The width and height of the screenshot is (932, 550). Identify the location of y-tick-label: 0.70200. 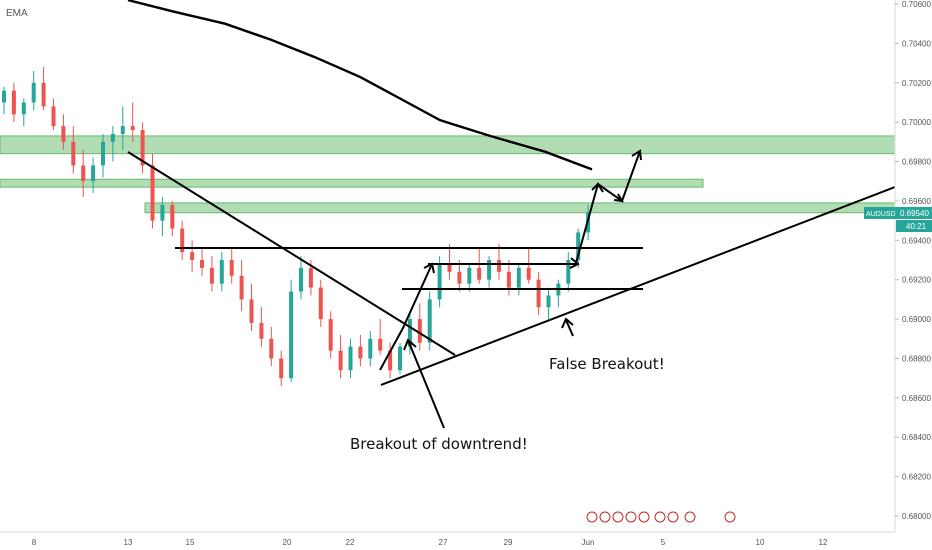
(916, 83).